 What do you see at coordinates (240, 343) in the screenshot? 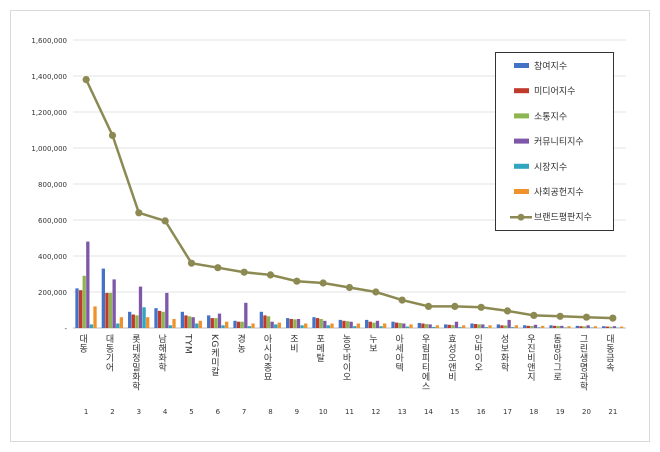
I see `category-label: 경농` at bounding box center [240, 343].